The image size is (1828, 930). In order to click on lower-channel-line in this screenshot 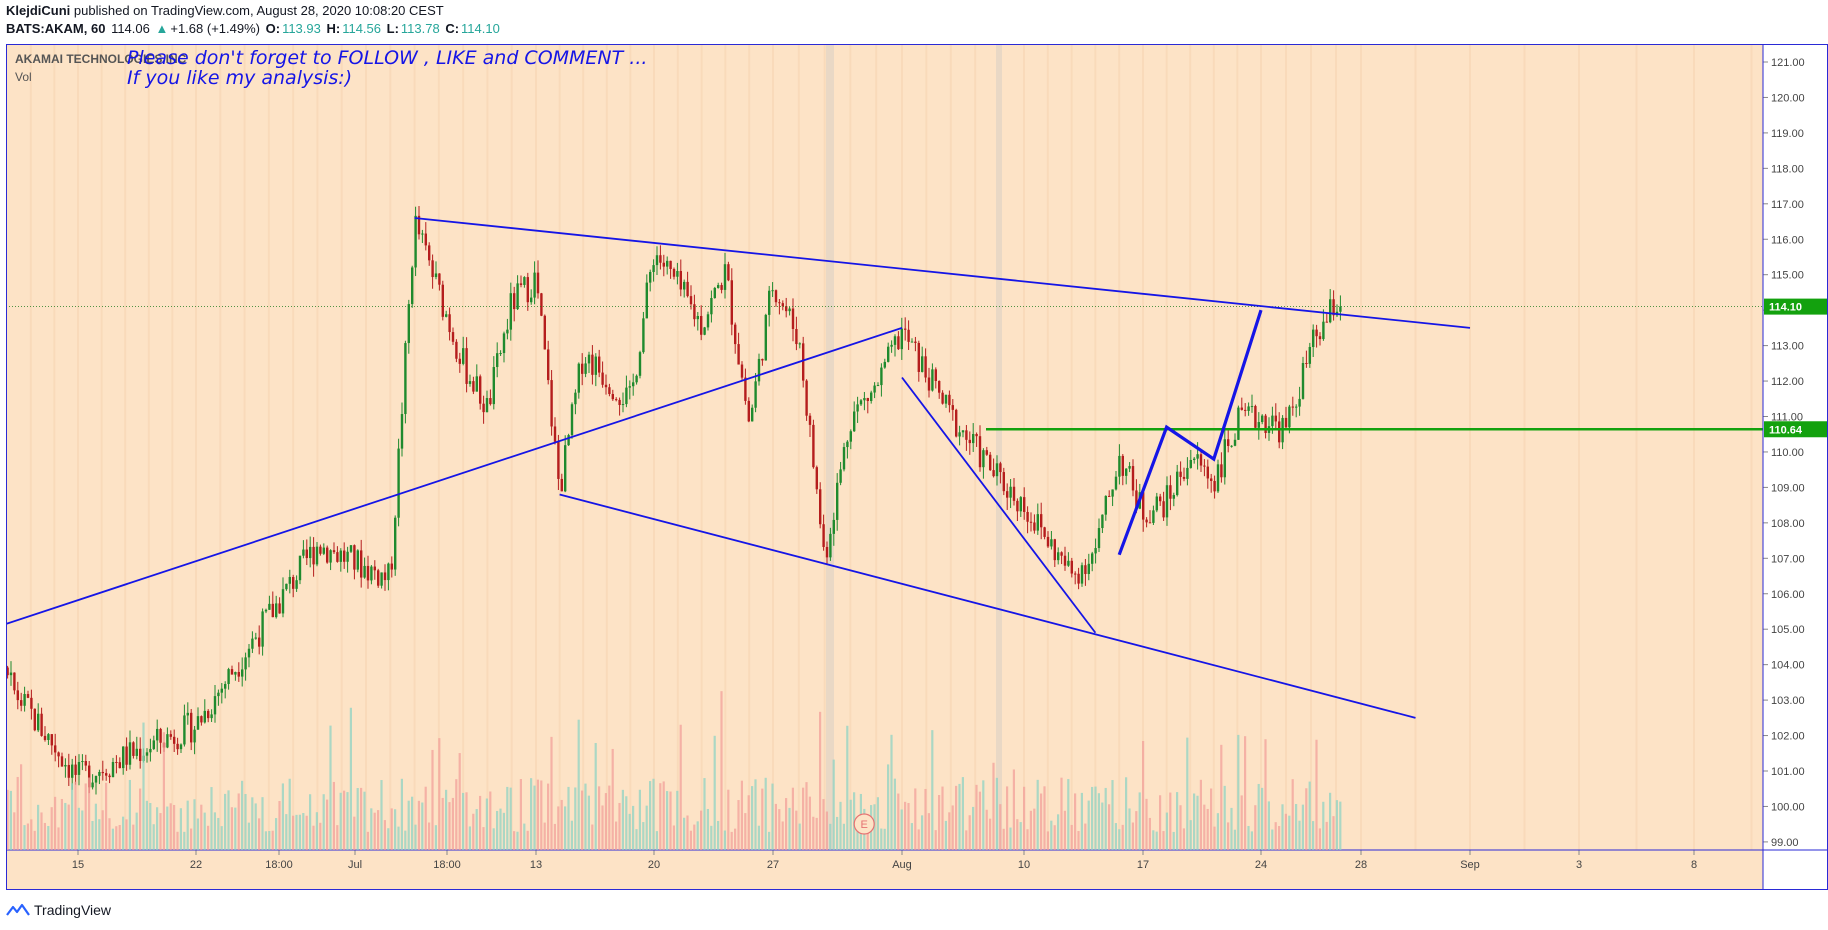, I will do `click(987, 606)`.